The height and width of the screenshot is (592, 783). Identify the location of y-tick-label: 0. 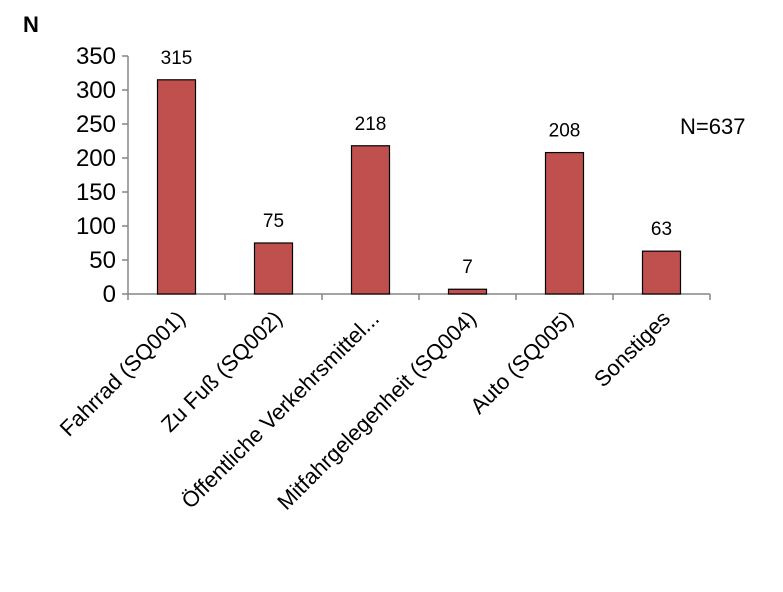
(109, 294).